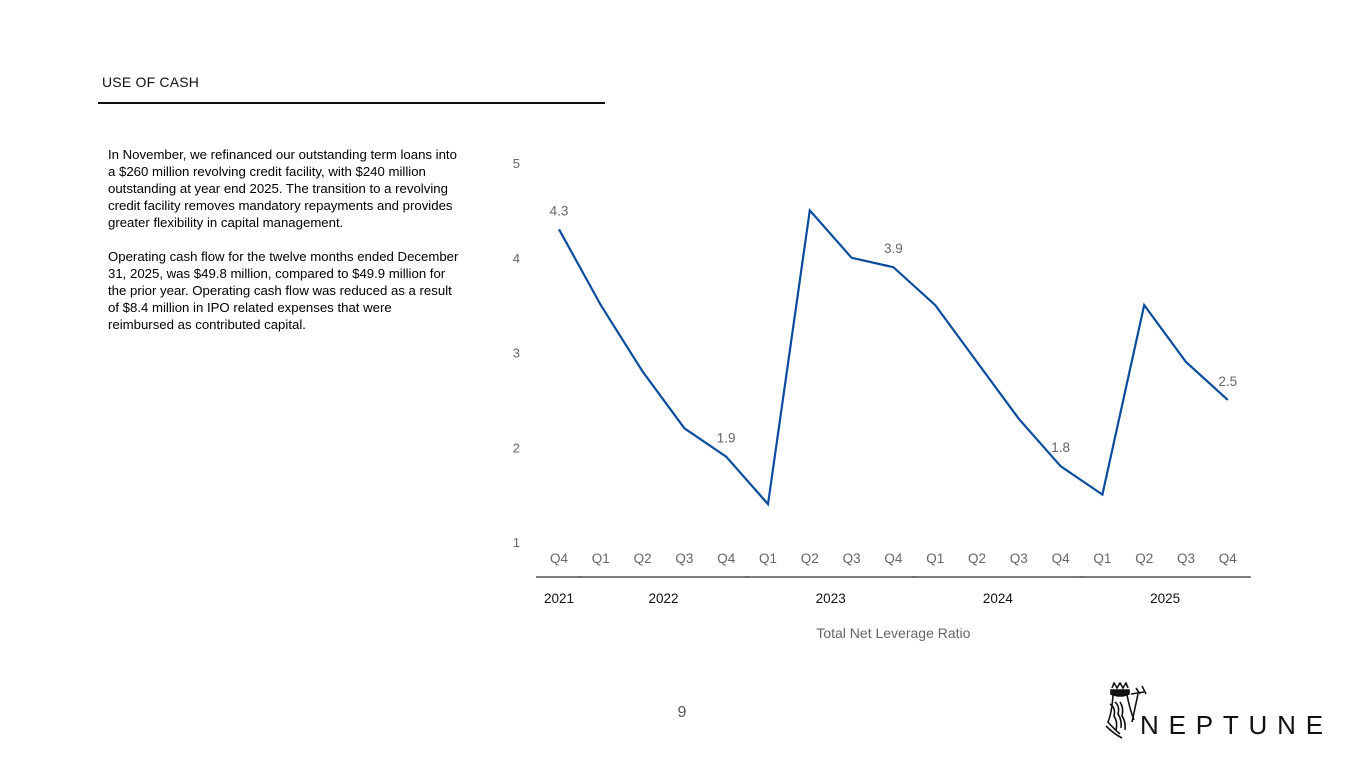 The width and height of the screenshot is (1365, 768). Describe the element at coordinates (516, 447) in the screenshot. I see `y-tick-label: 2` at that location.